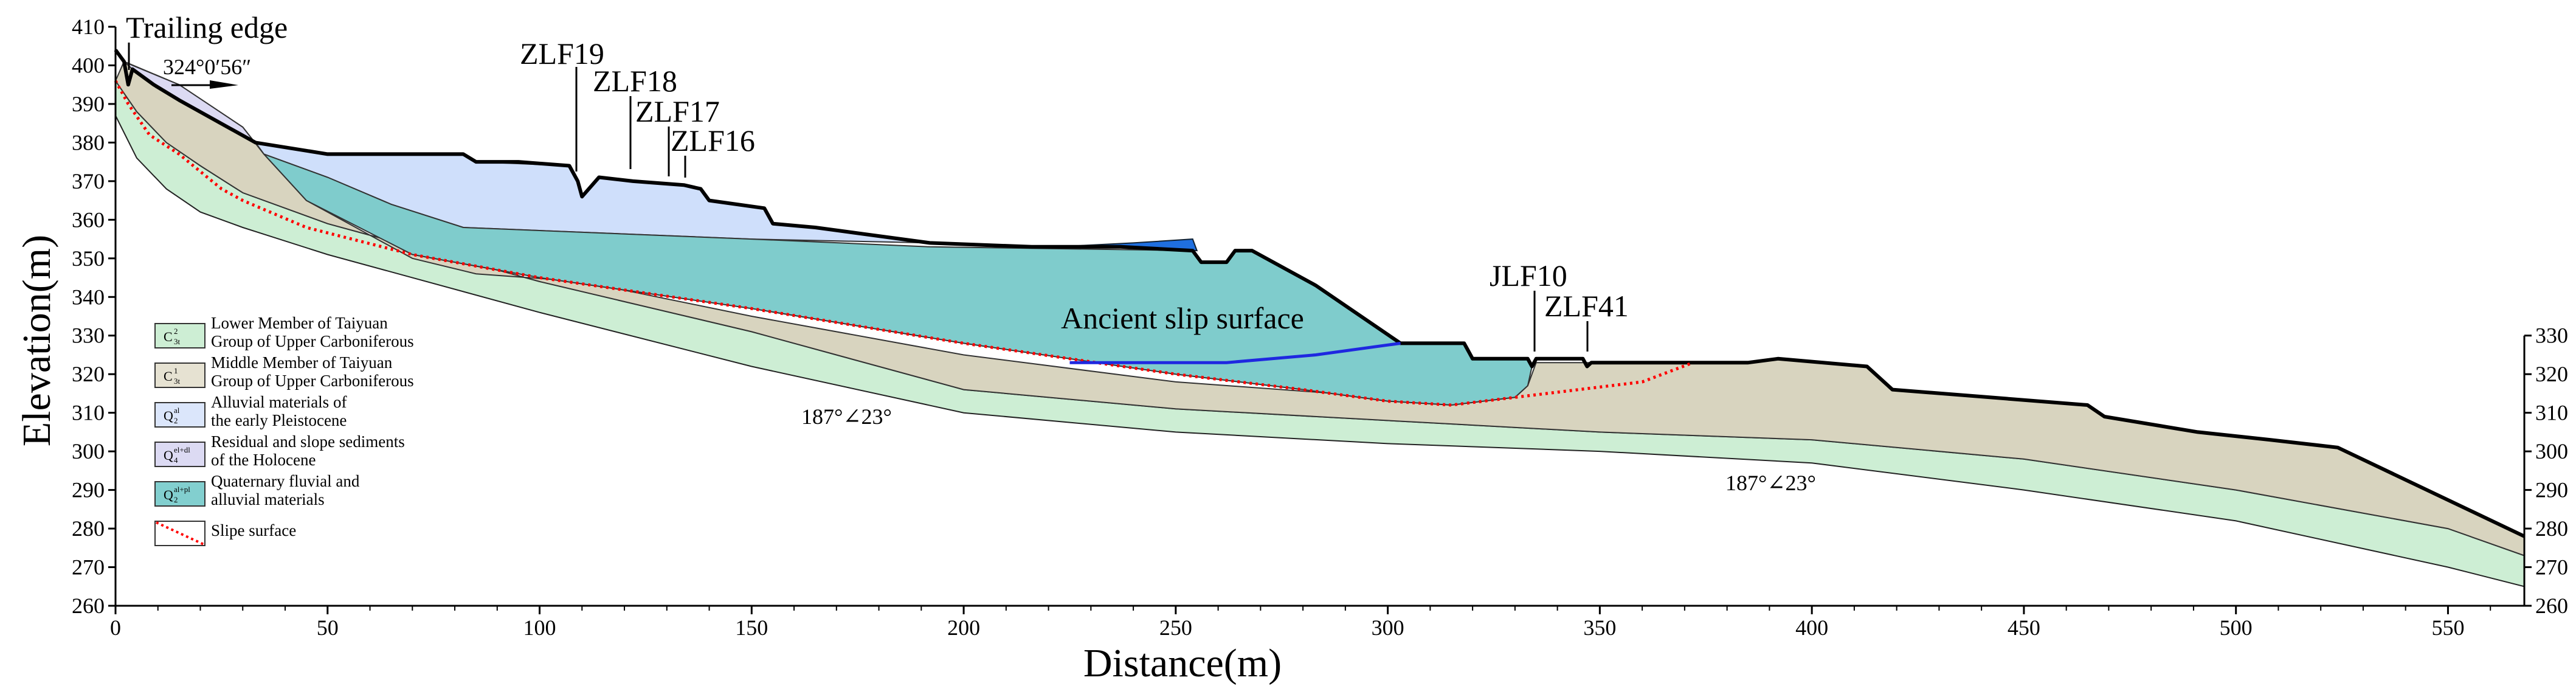 This screenshot has height=697, width=2576. What do you see at coordinates (207, 67) in the screenshot?
I see `azimuth-label: 324°0′56″` at bounding box center [207, 67].